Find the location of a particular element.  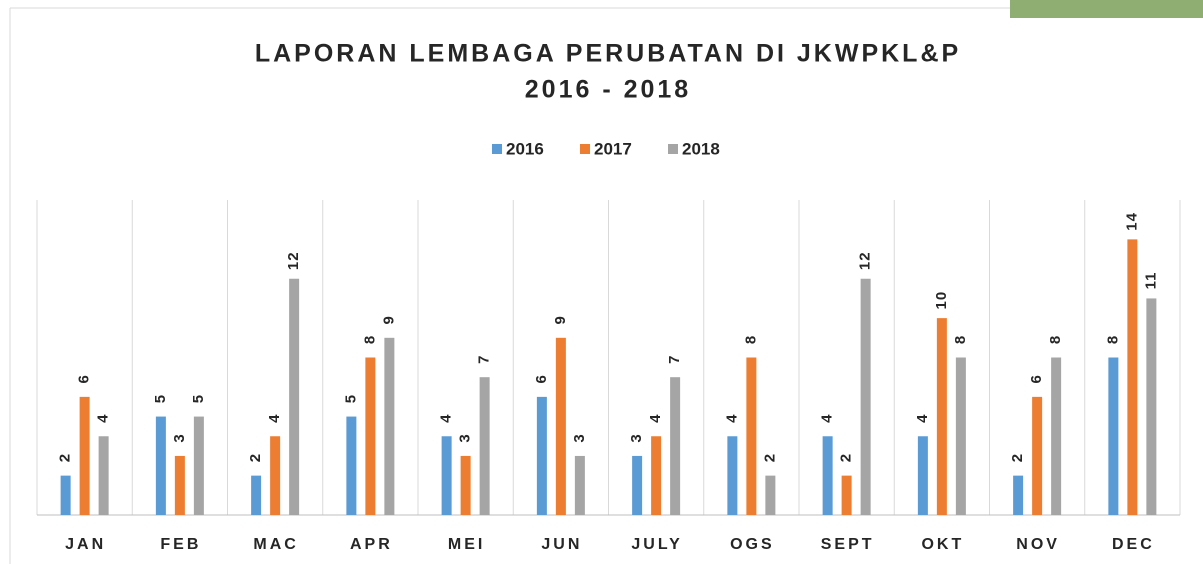

legend-label: 2017 is located at coordinates (613, 148).